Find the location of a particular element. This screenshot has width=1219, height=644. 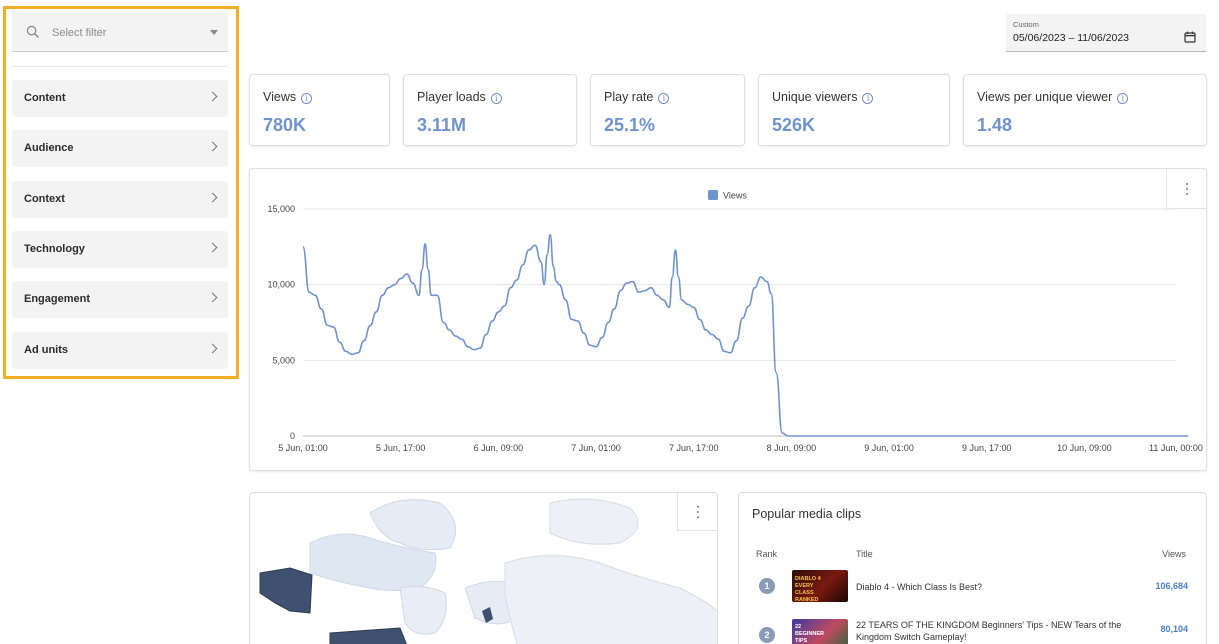

x-tick-label: 8 Jun, 09:00 is located at coordinates (792, 448).